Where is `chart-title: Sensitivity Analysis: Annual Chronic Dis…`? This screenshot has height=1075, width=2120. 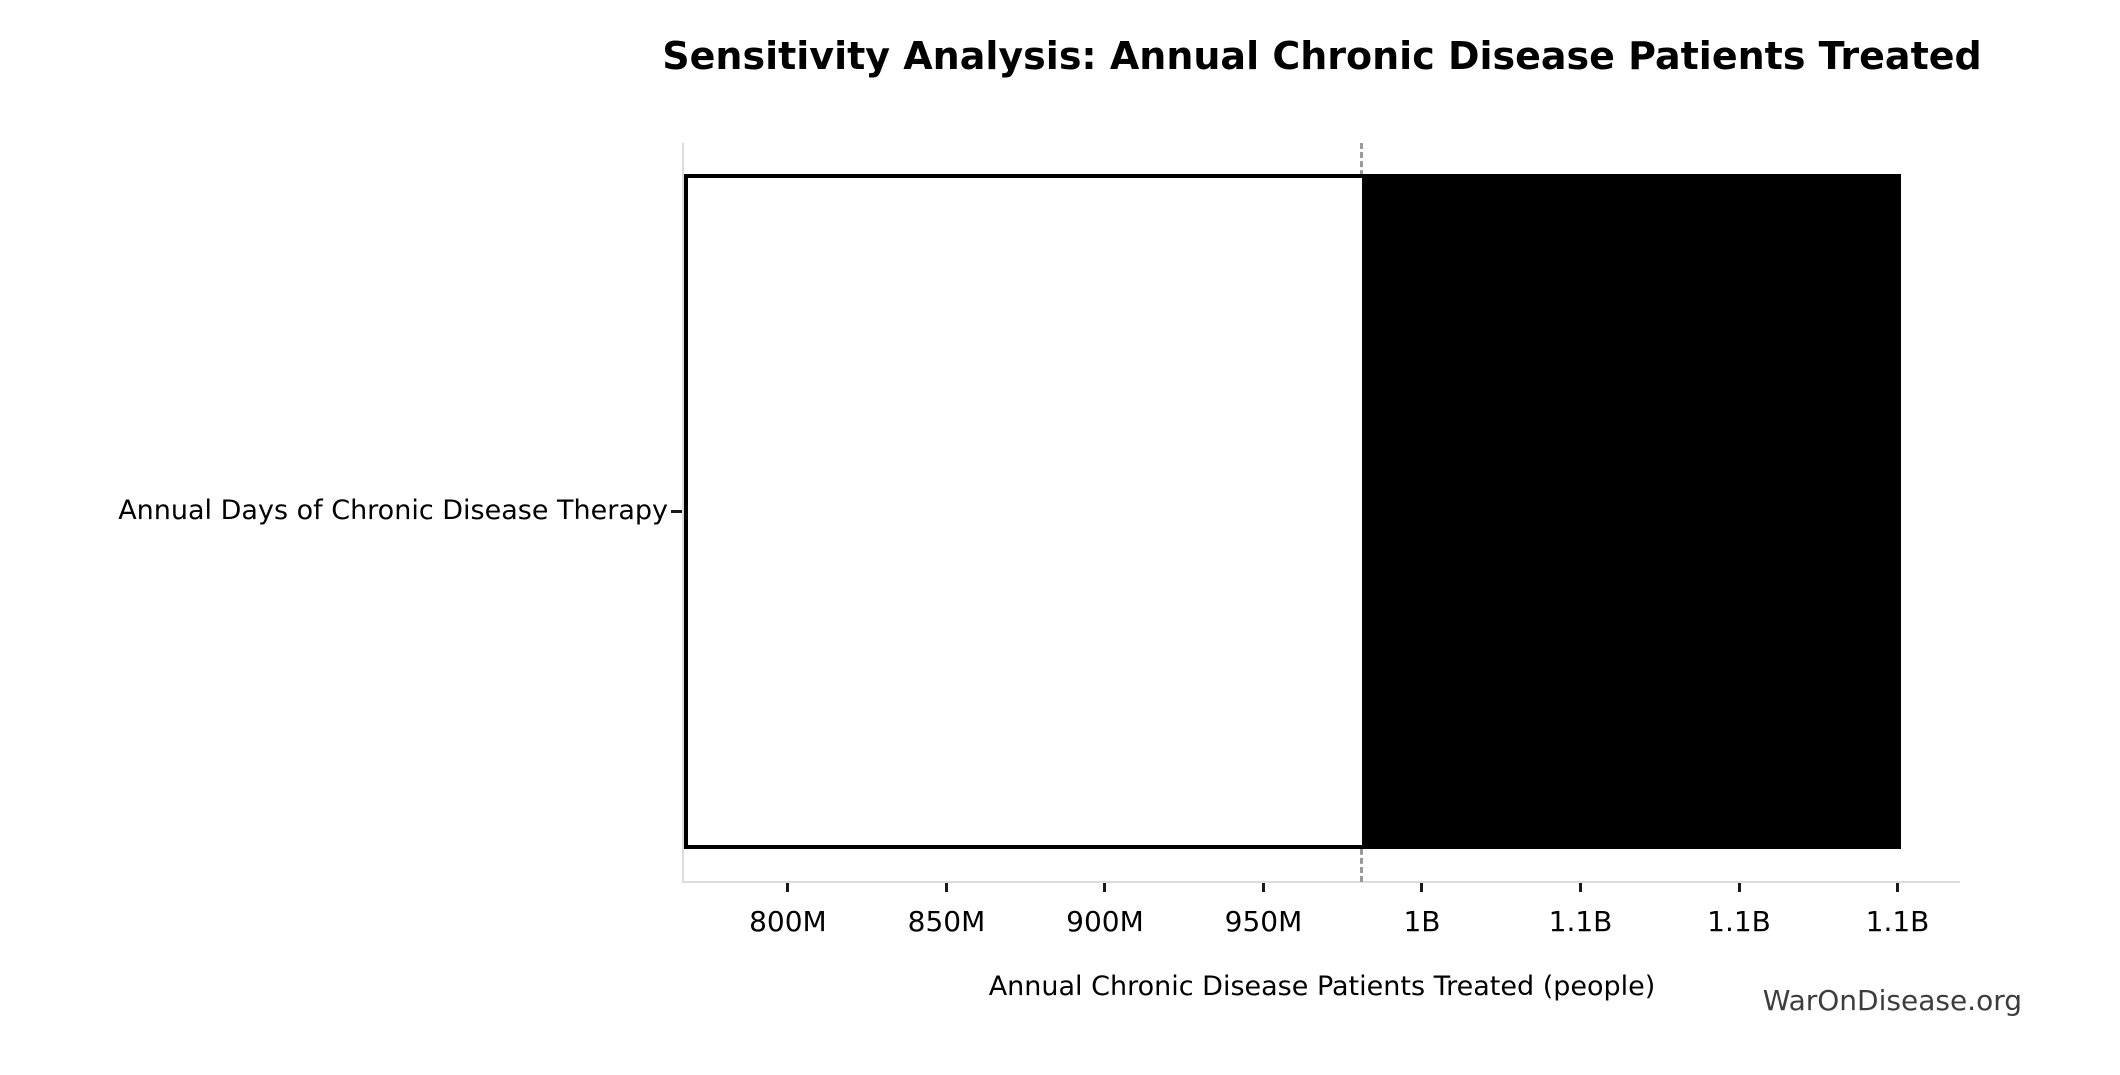 chart-title: Sensitivity Analysis: Annual Chronic Dis… is located at coordinates (1322, 56).